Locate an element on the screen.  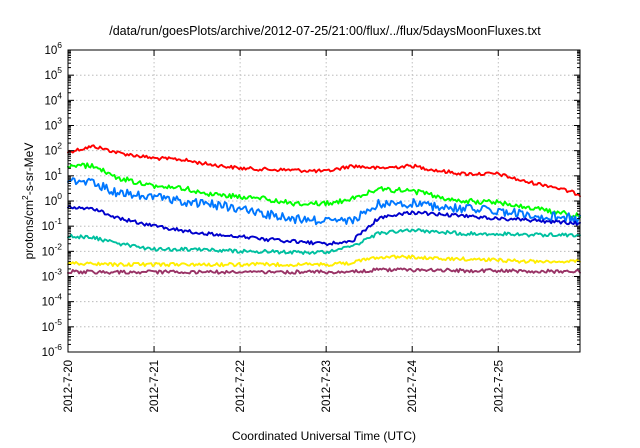
y-axis-label-suffix: -s-sr-MeV is located at coordinates (29, 169).